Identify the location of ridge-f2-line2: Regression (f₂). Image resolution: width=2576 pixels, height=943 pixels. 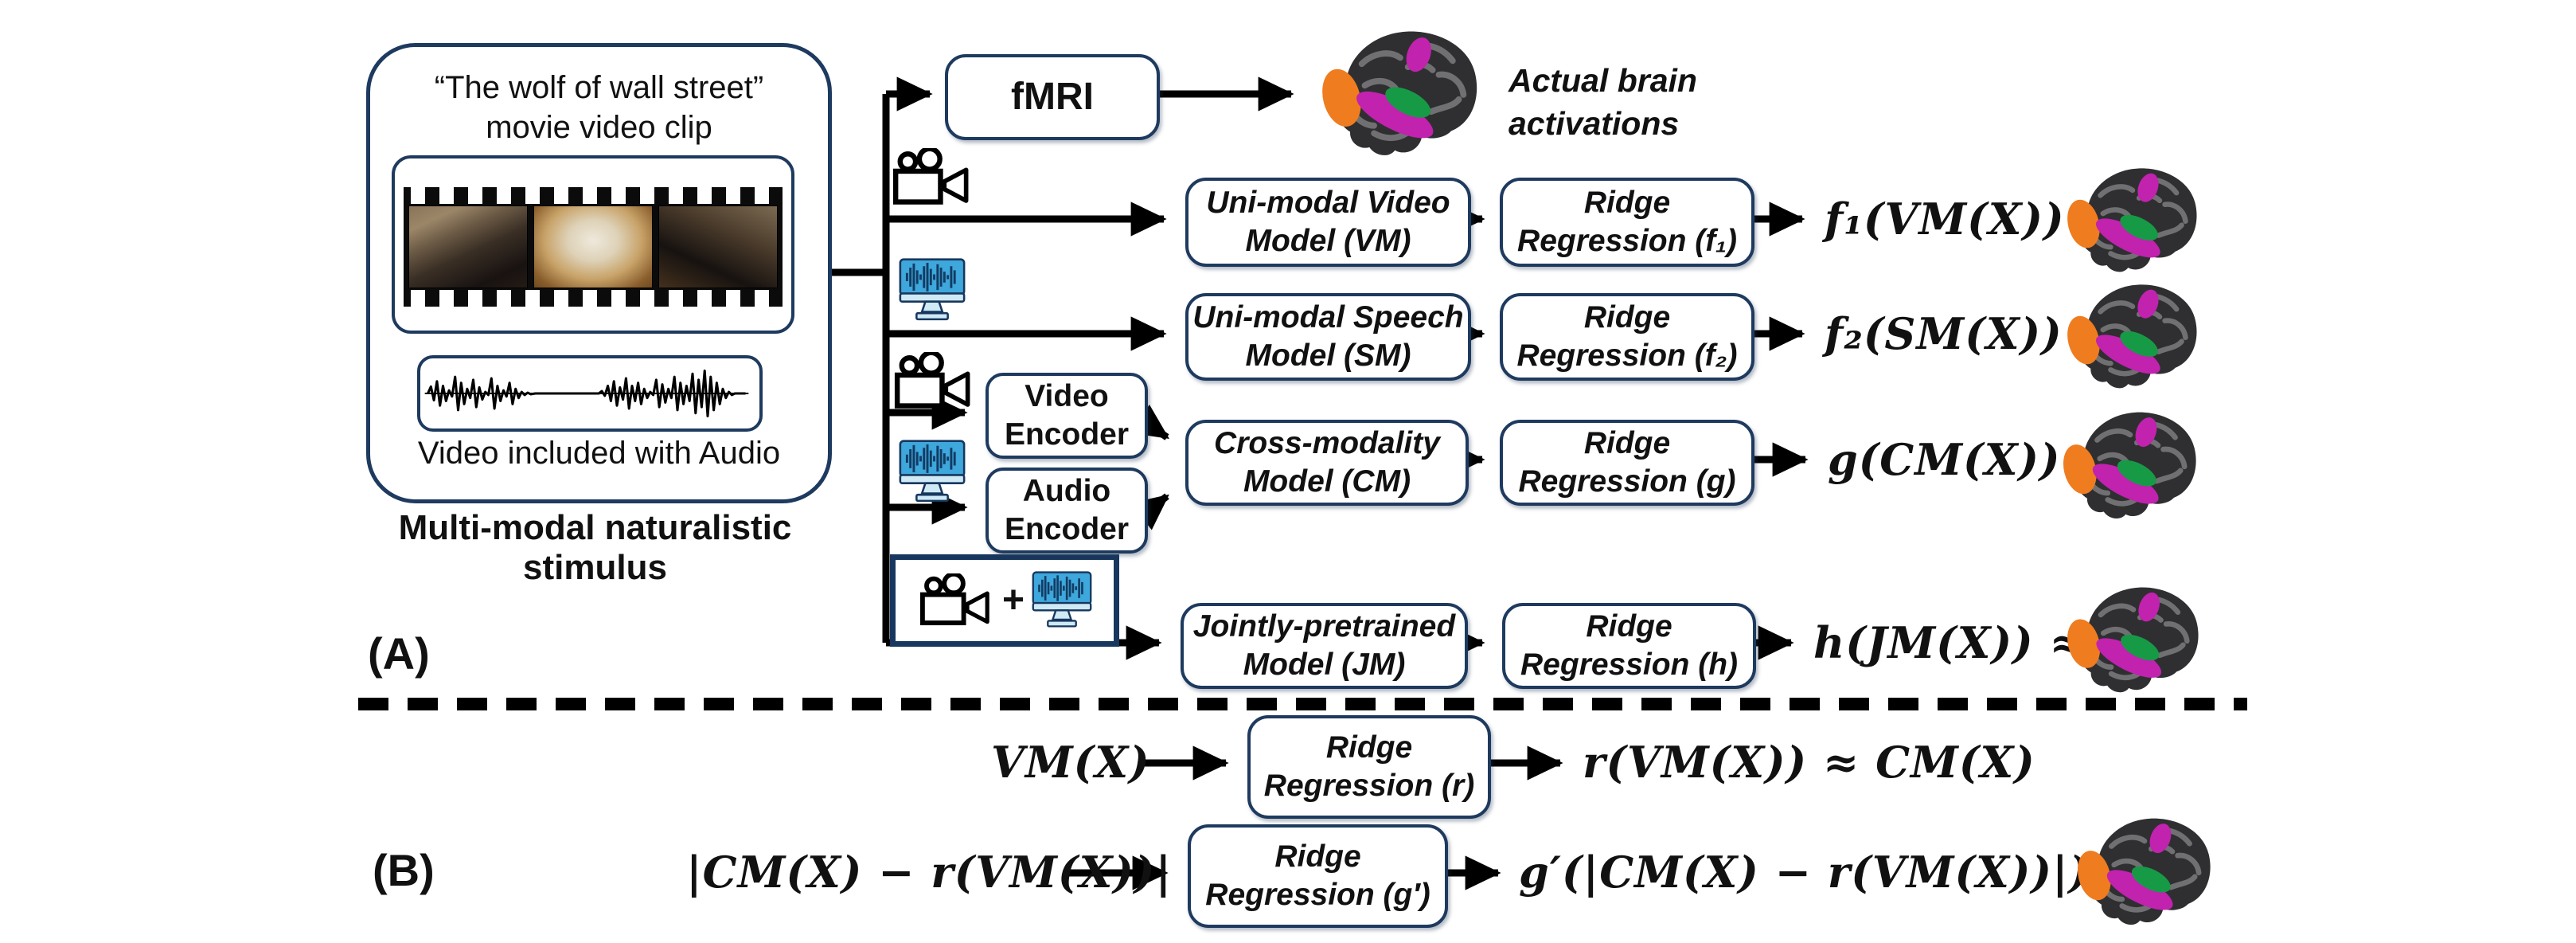
(1627, 355).